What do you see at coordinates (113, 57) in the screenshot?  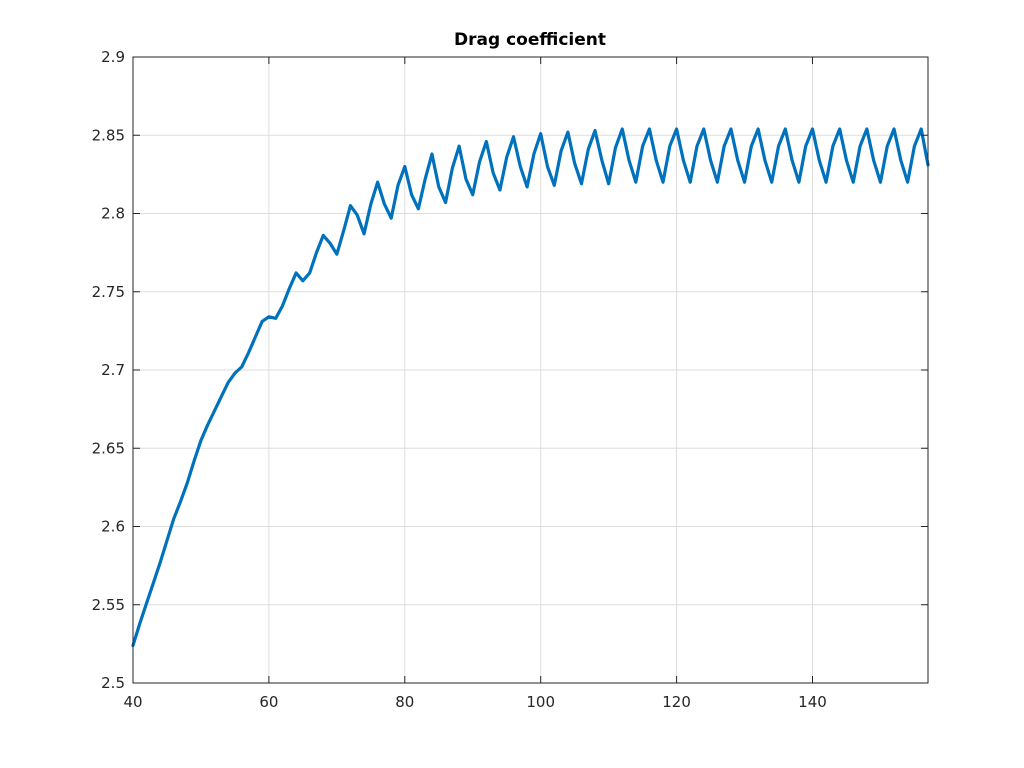 I see `y-tick-label: 2.9` at bounding box center [113, 57].